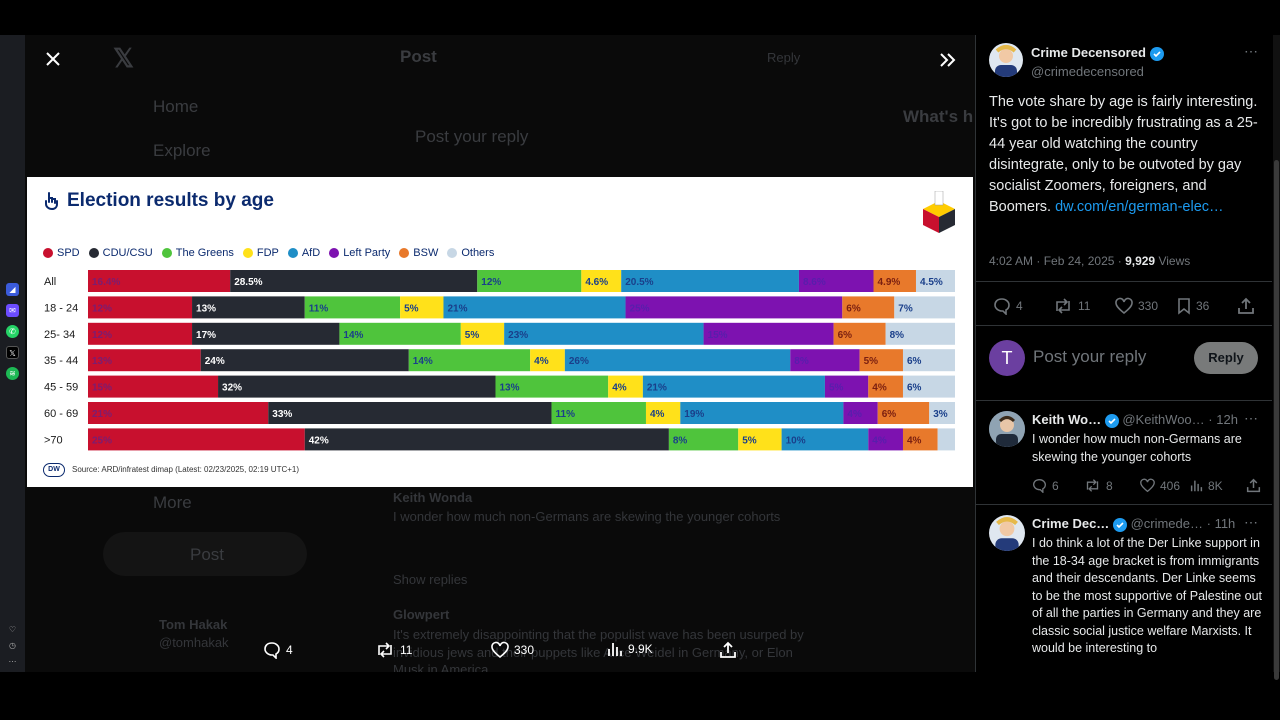  Describe the element at coordinates (170, 200) in the screenshot. I see `chart-title: Election results by age` at that location.